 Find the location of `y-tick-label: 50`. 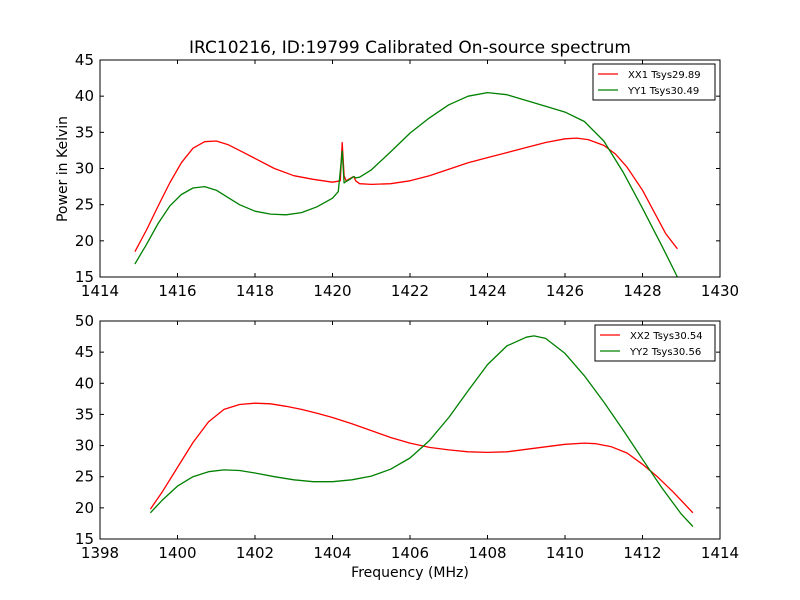

y-tick-label: 50 is located at coordinates (84, 321).